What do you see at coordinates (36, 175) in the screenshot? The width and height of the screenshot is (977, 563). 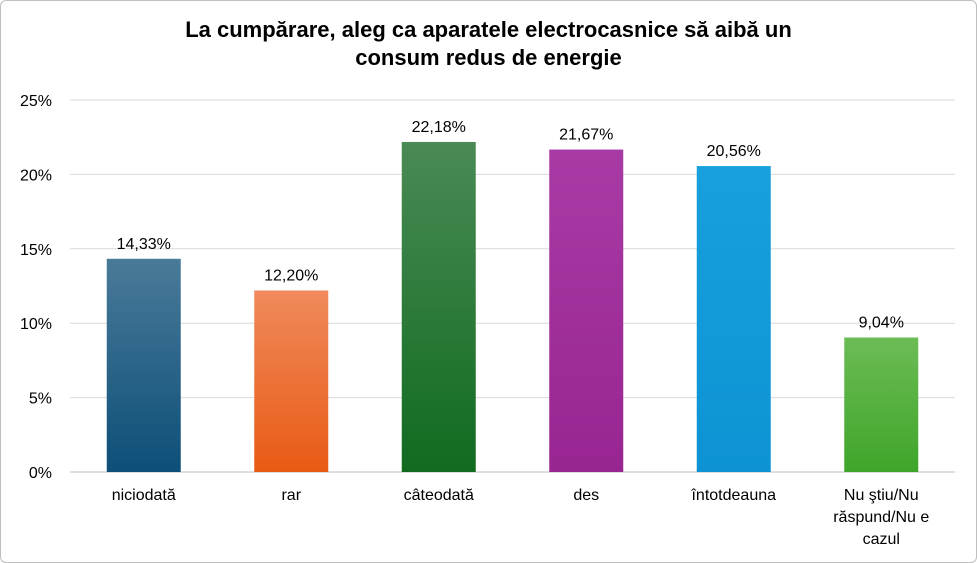 I see `y-tick-label: 20%` at bounding box center [36, 175].